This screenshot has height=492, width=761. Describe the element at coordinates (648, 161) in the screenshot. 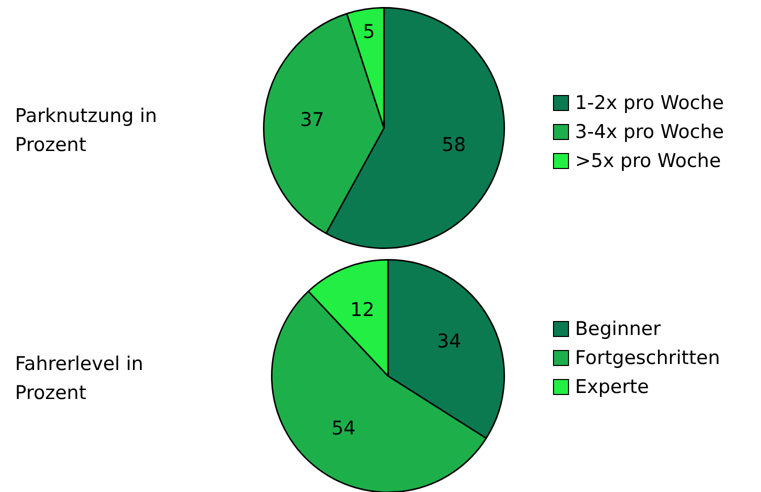

I see `legend-label: >5x pro Woche` at that location.